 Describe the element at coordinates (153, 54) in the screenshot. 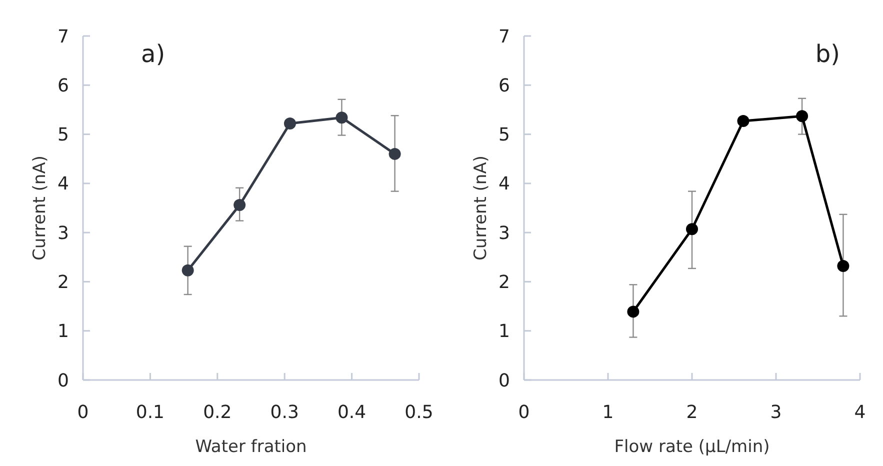

I see `chart-title: a)` at that location.